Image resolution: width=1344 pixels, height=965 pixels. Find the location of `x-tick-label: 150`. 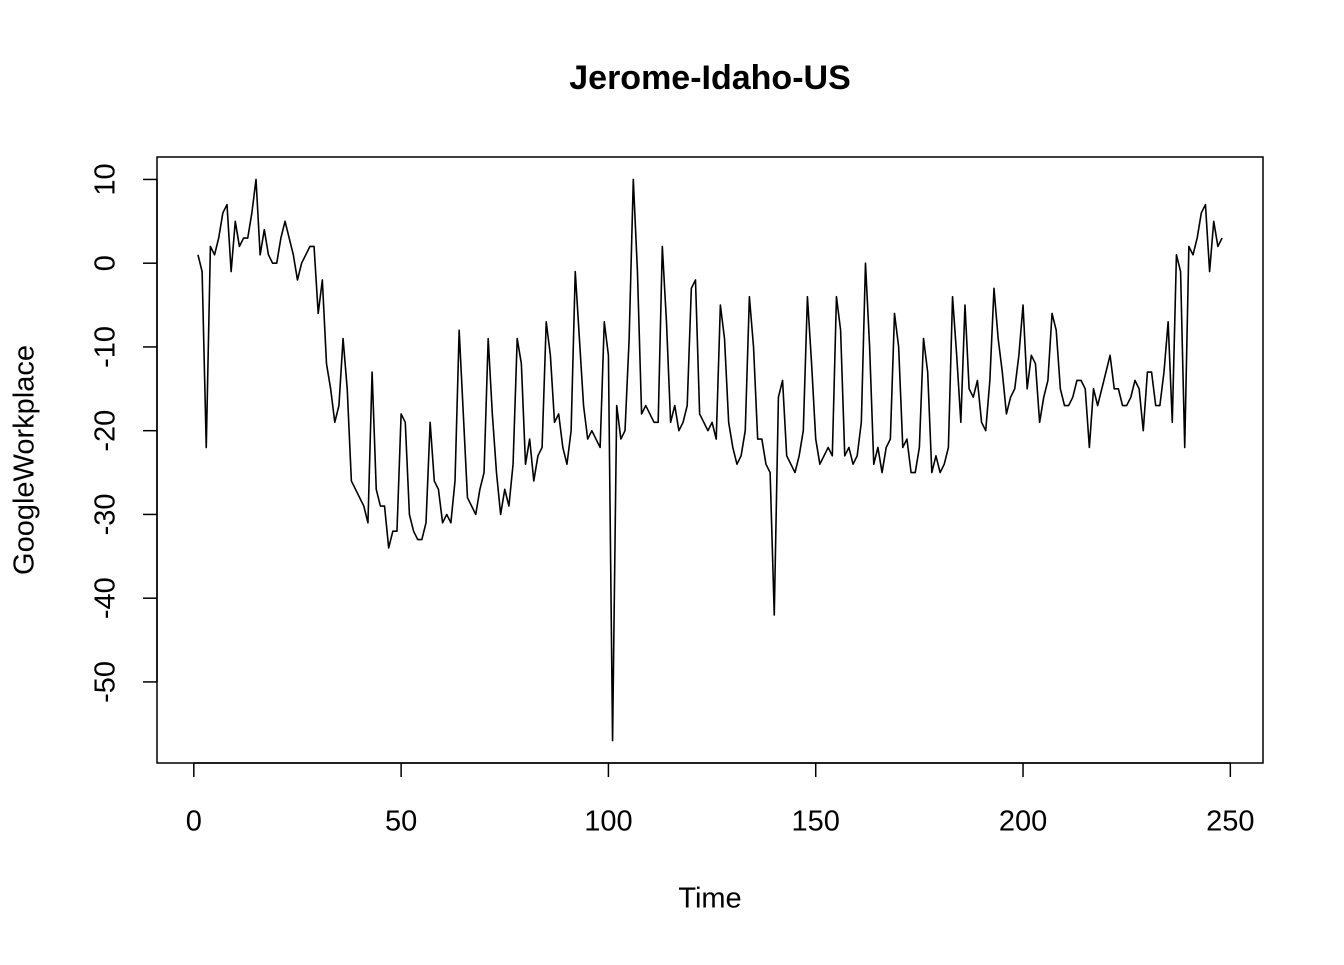

x-tick-label: 150 is located at coordinates (816, 822).